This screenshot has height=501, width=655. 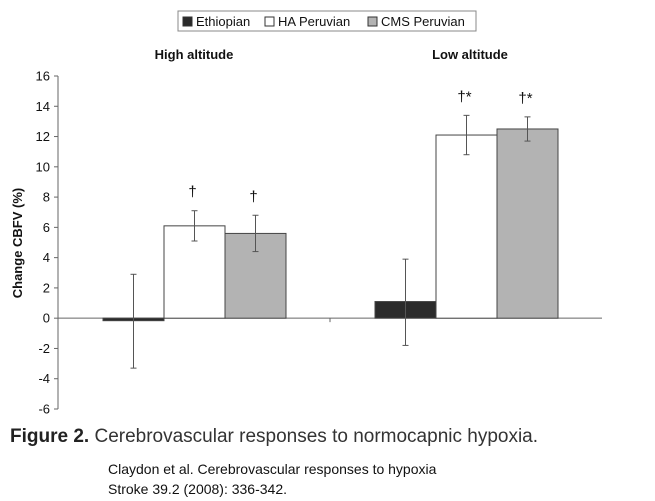 I want to click on group-label-1: Low altitude, so click(x=470, y=54).